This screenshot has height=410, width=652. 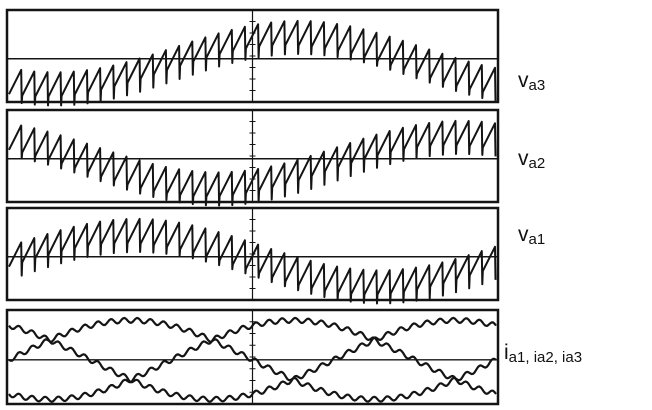 I want to click on panel-label-va3: va3, so click(x=532, y=81).